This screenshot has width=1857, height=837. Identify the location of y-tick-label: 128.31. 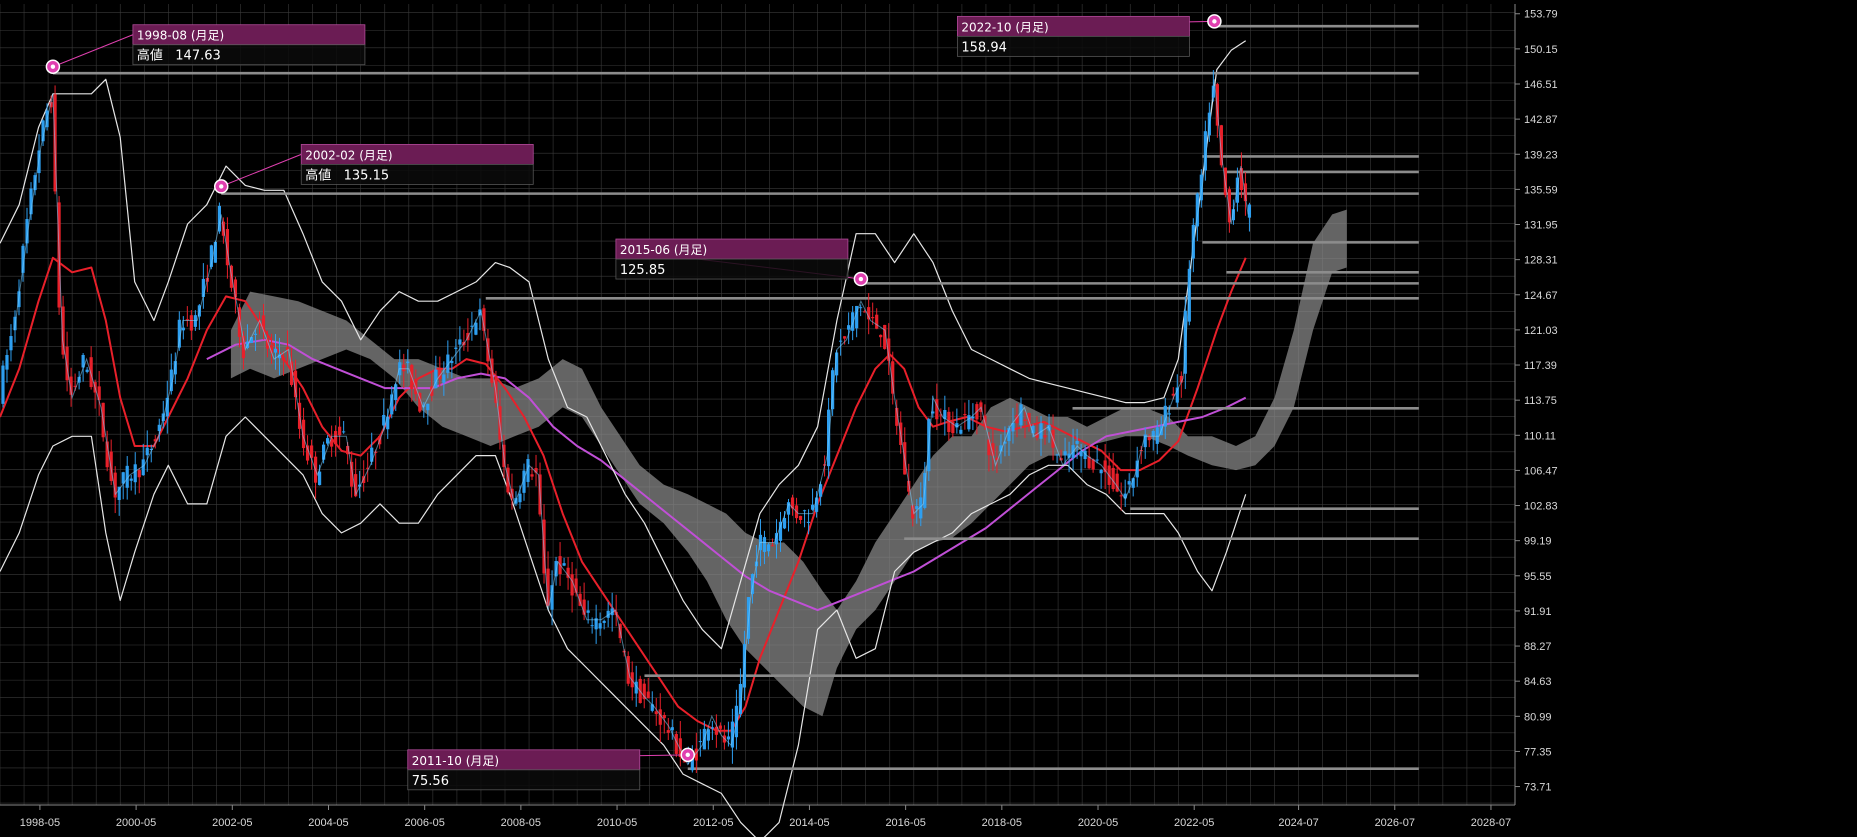
(1541, 261).